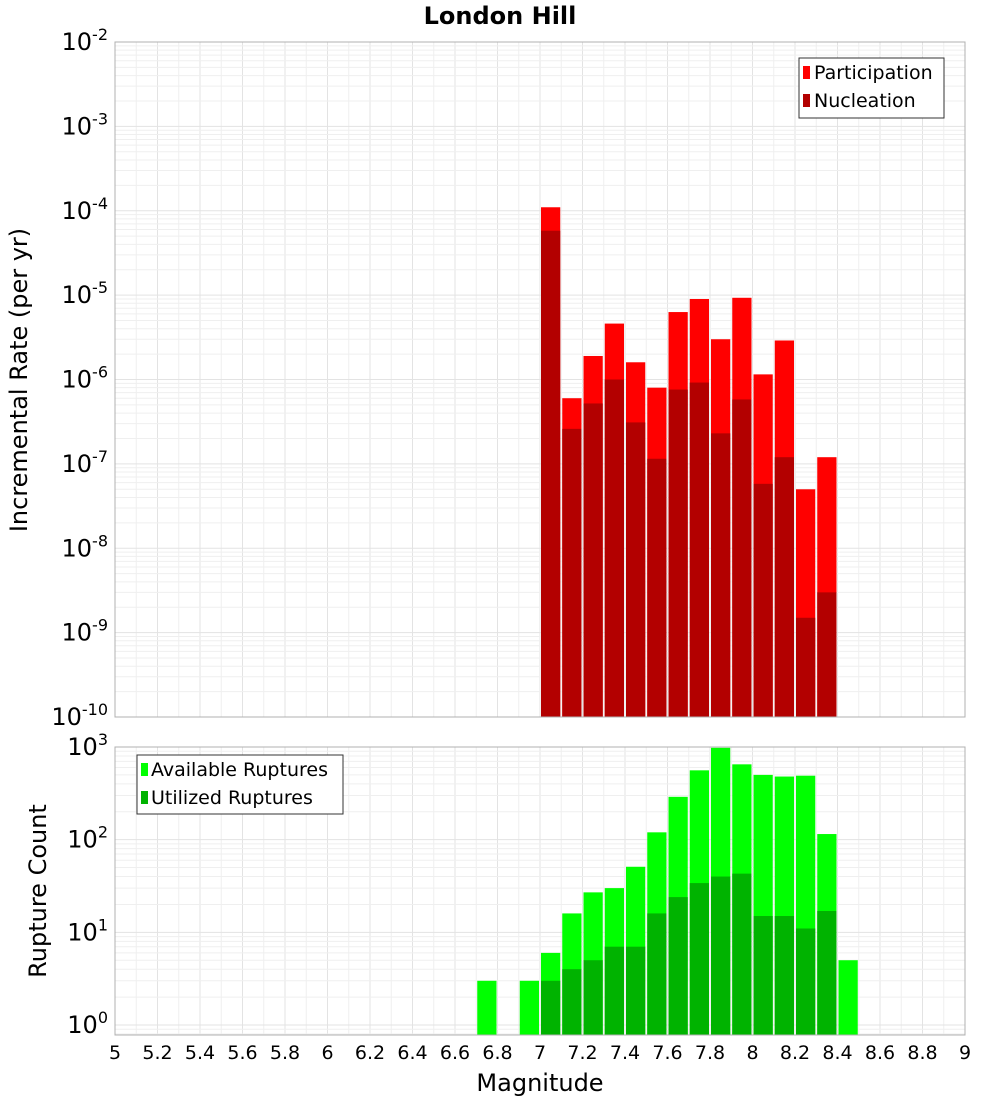 Image resolution: width=1000 pixels, height=1100 pixels. I want to click on x-tick-label: 6.8, so click(497, 1053).